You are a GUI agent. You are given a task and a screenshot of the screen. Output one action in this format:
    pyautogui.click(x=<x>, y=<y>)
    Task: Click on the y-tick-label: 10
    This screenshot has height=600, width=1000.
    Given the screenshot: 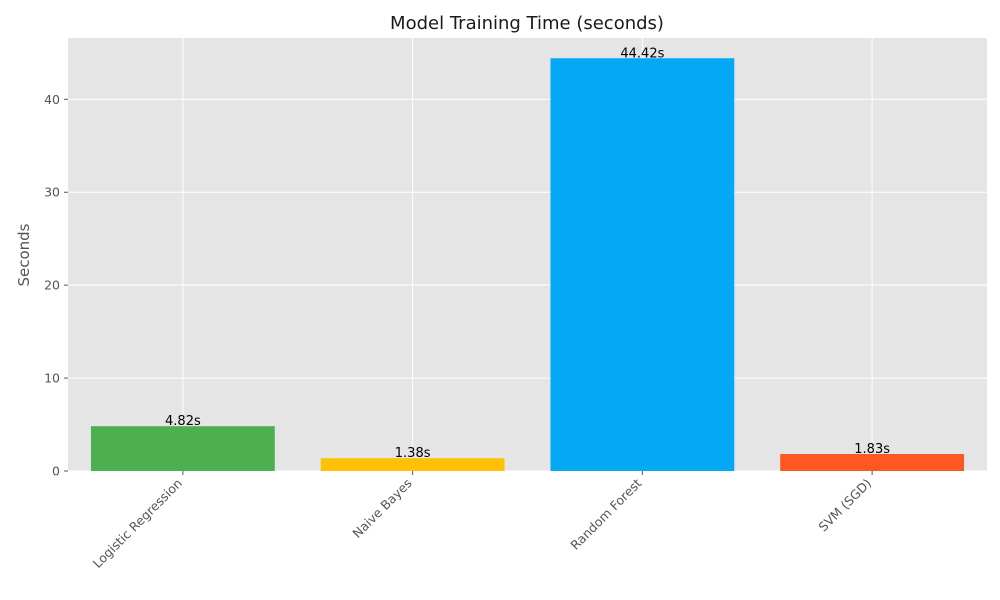 What is the action you would take?
    pyautogui.click(x=52, y=378)
    